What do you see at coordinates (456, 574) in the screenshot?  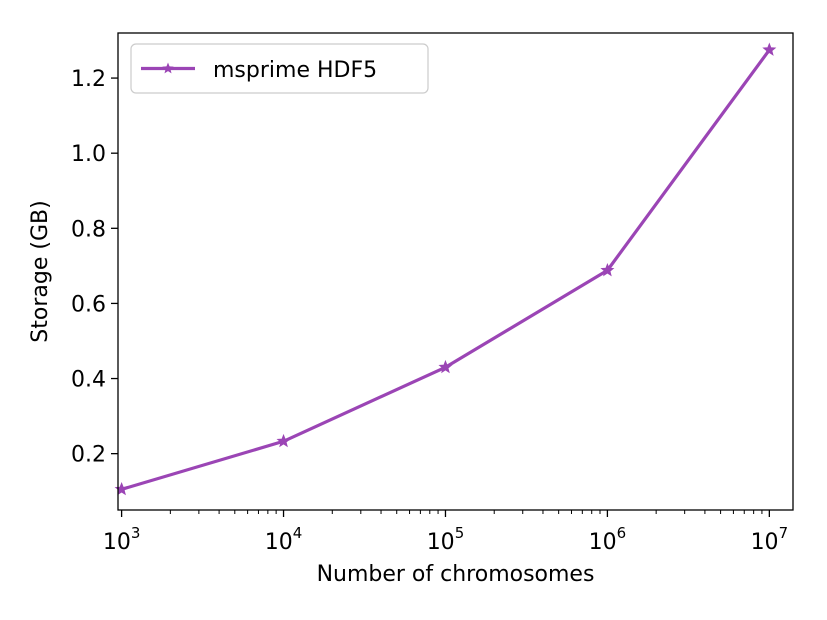 I see `x-axis-label: Number of chromosomes` at bounding box center [456, 574].